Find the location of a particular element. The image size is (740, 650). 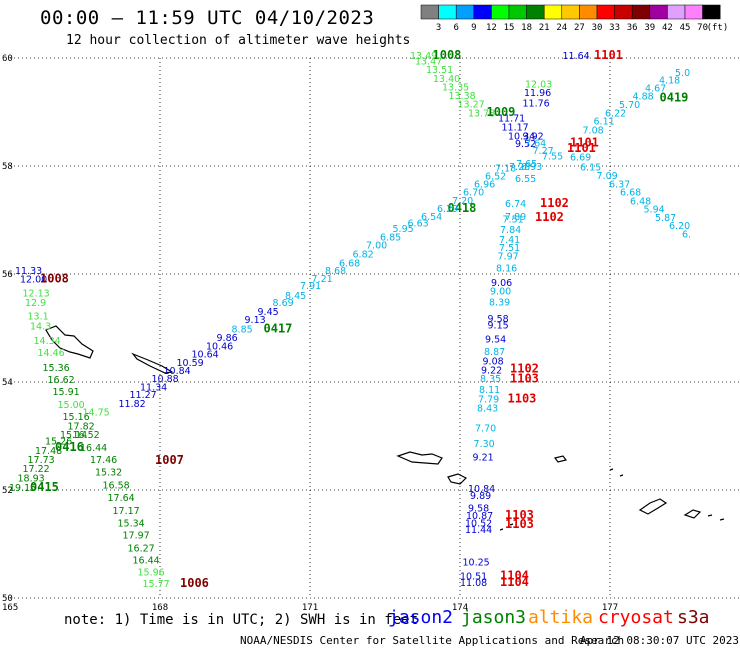

longitude-label: 174 is located at coordinates (460, 608).